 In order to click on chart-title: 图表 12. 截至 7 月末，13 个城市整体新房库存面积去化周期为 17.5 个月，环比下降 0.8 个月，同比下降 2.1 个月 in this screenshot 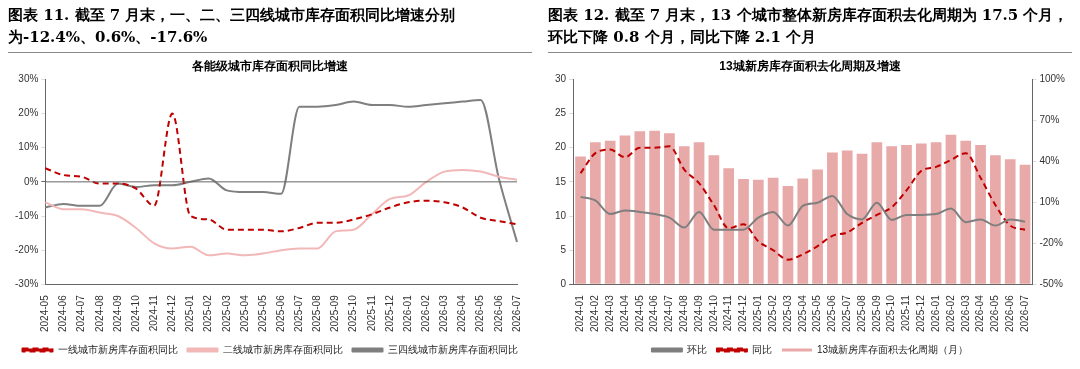, I will do `click(810, 26)`.